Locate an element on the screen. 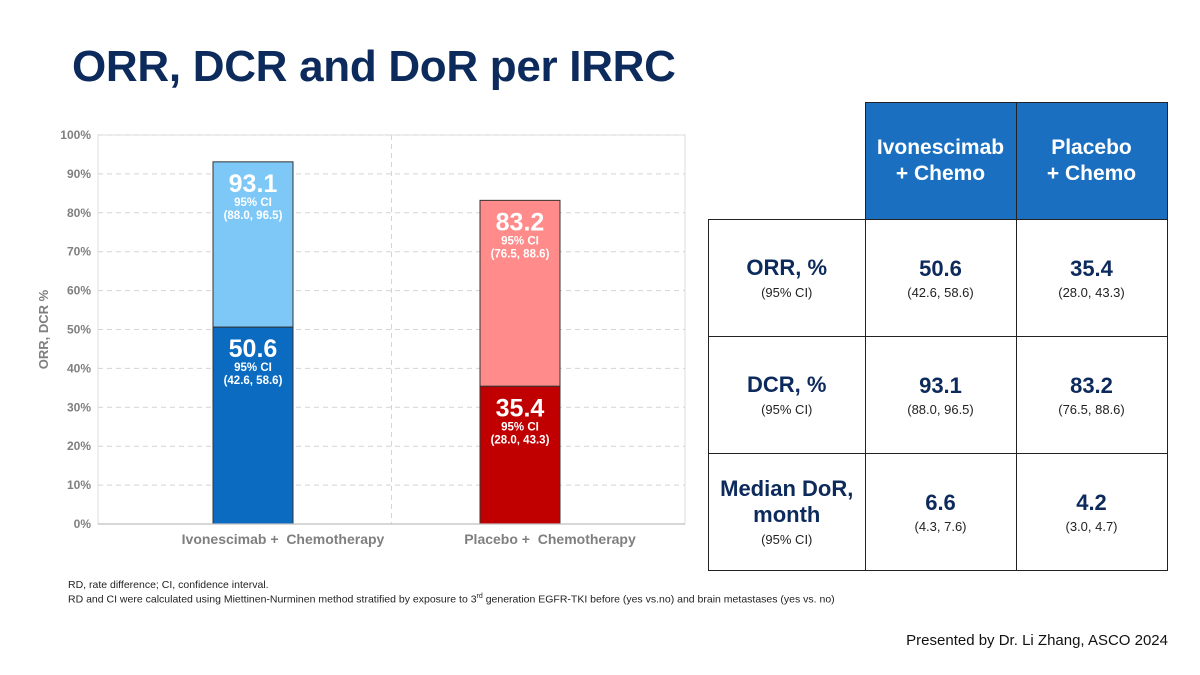 Image resolution: width=1200 pixels, height=675 pixels. col-header-placebo-line1: Placebo is located at coordinates (1091, 147).